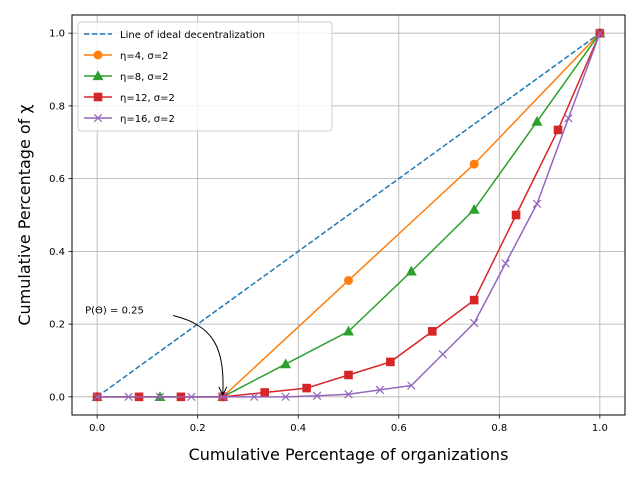  I want to click on x-tick-label: 0.2, so click(198, 428).